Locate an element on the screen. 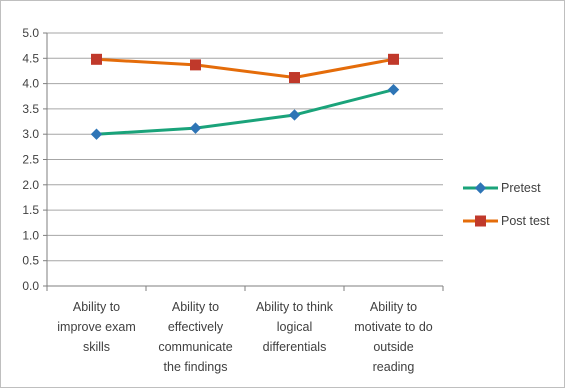 This screenshot has height=388, width=565. x-category-label-line: skills is located at coordinates (96, 347).